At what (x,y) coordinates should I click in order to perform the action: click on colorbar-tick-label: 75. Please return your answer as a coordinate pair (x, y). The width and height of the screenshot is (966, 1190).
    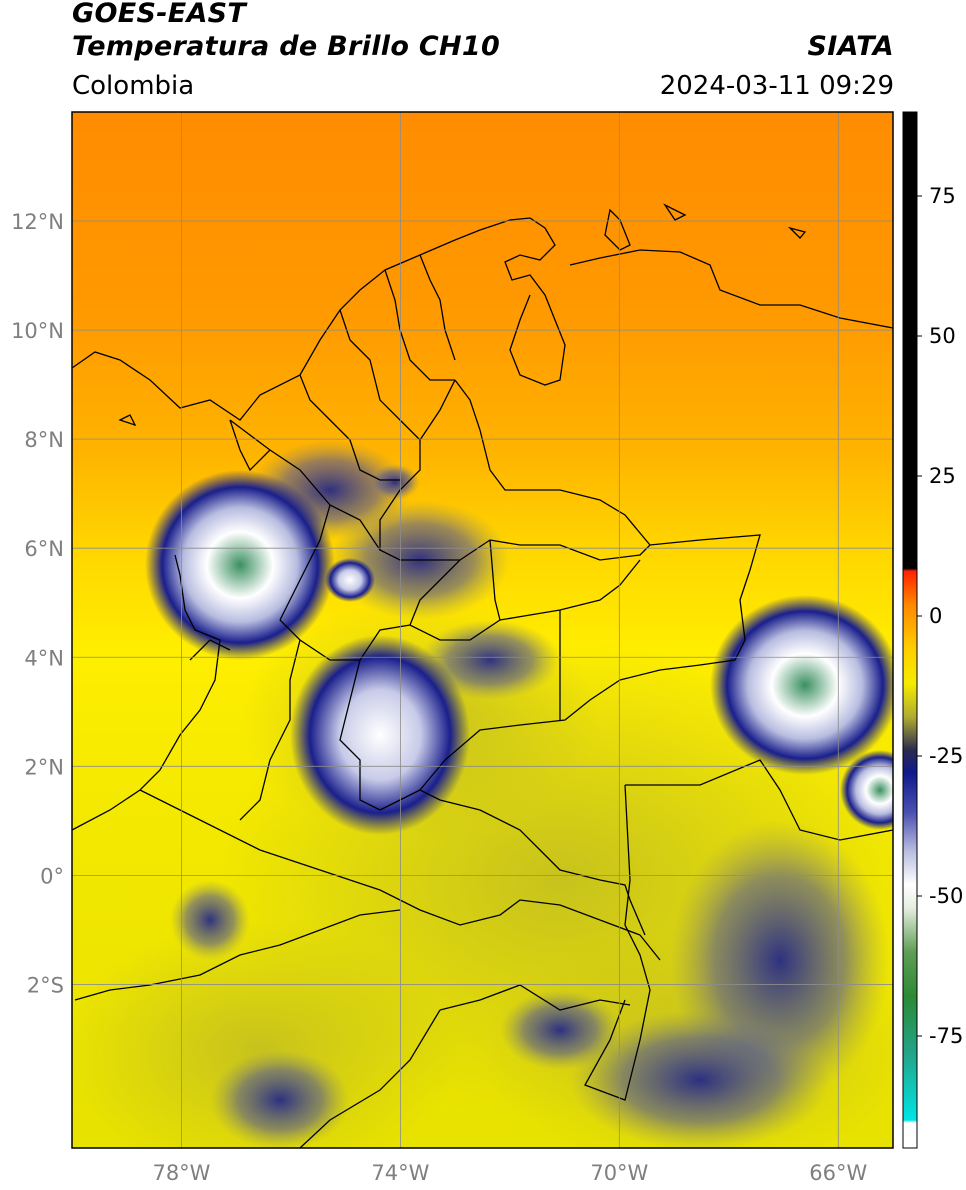
    Looking at the image, I should click on (942, 196).